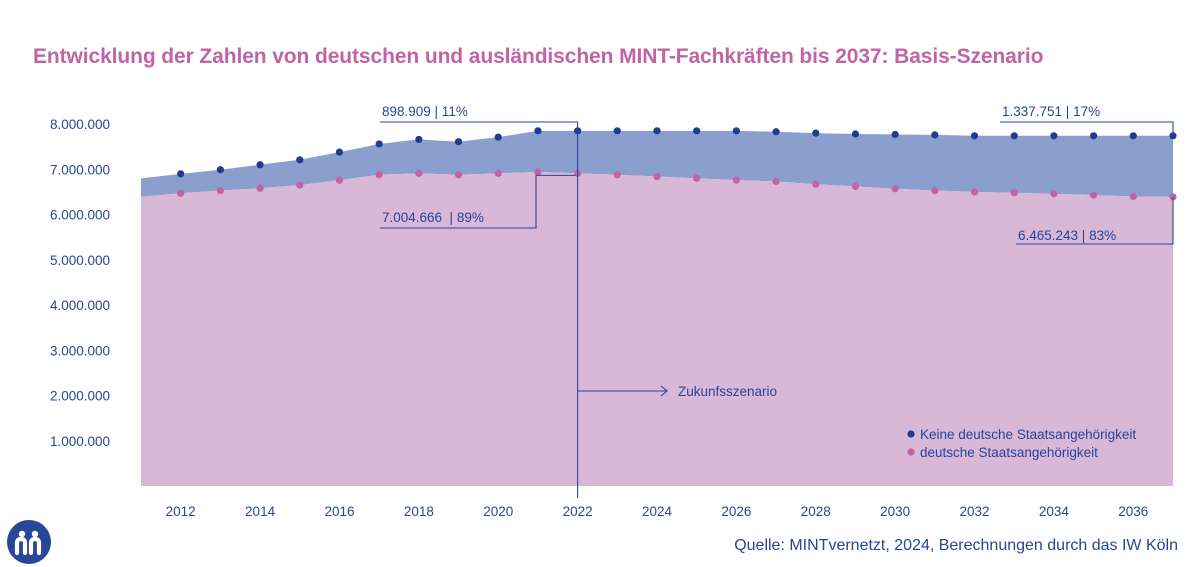 The height and width of the screenshot is (567, 1200). Describe the element at coordinates (727, 391) in the screenshot. I see `annotation-future-scenario: Zukunfsszenario` at that location.